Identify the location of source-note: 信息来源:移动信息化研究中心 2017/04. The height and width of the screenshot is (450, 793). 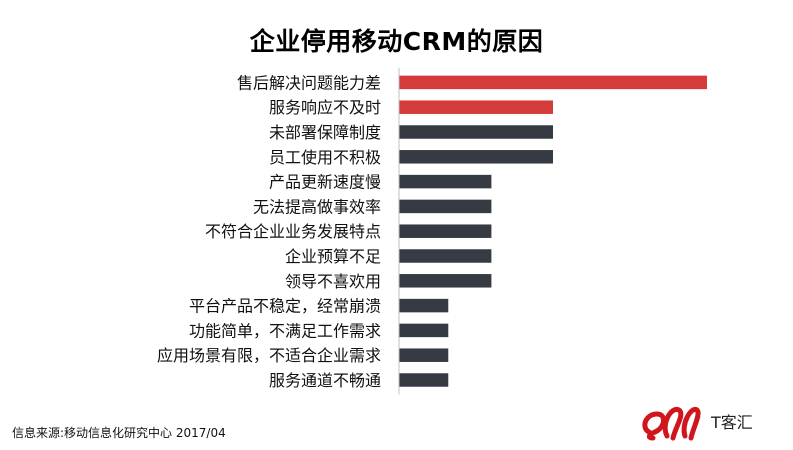
(119, 433).